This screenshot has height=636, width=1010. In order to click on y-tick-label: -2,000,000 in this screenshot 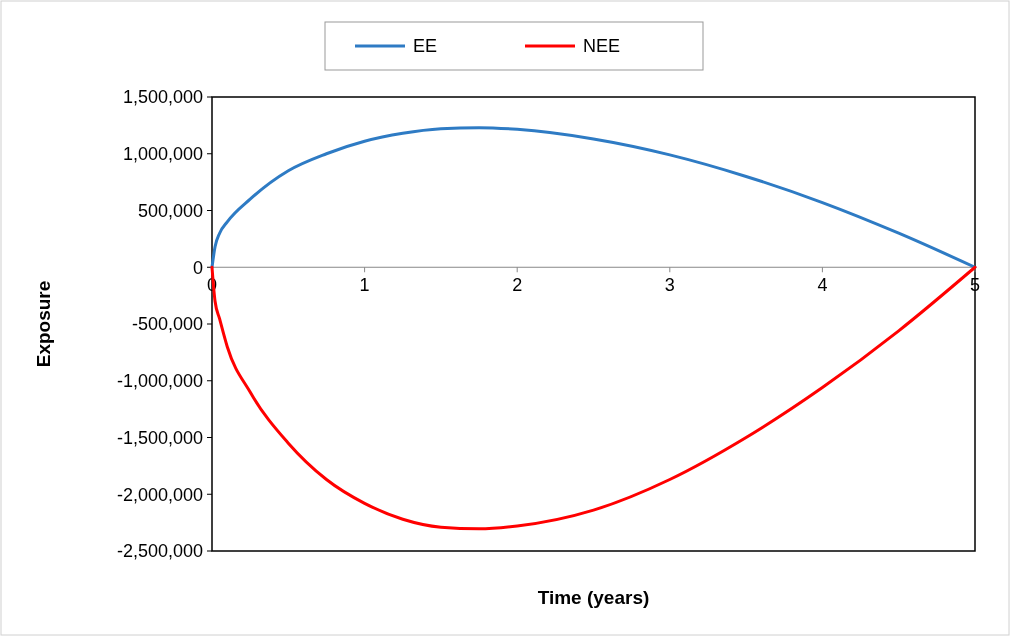, I will do `click(159, 494)`.